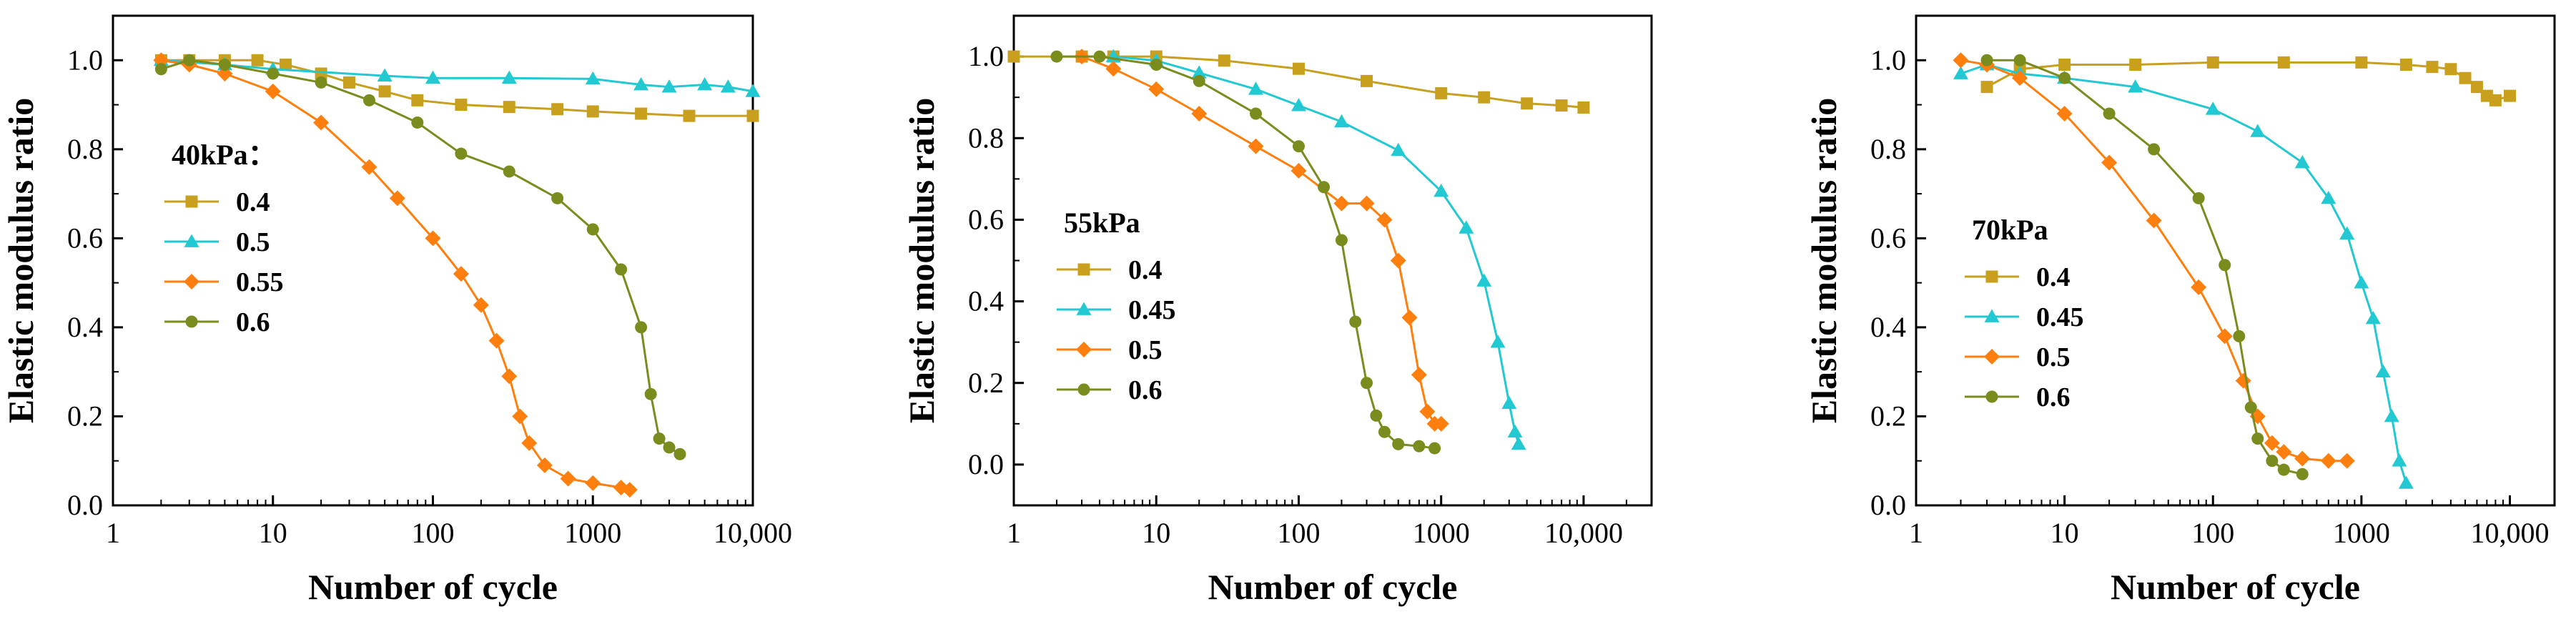 This screenshot has width=2576, height=619. What do you see at coordinates (592, 533) in the screenshot?
I see `x-tick-label: 1000` at bounding box center [592, 533].